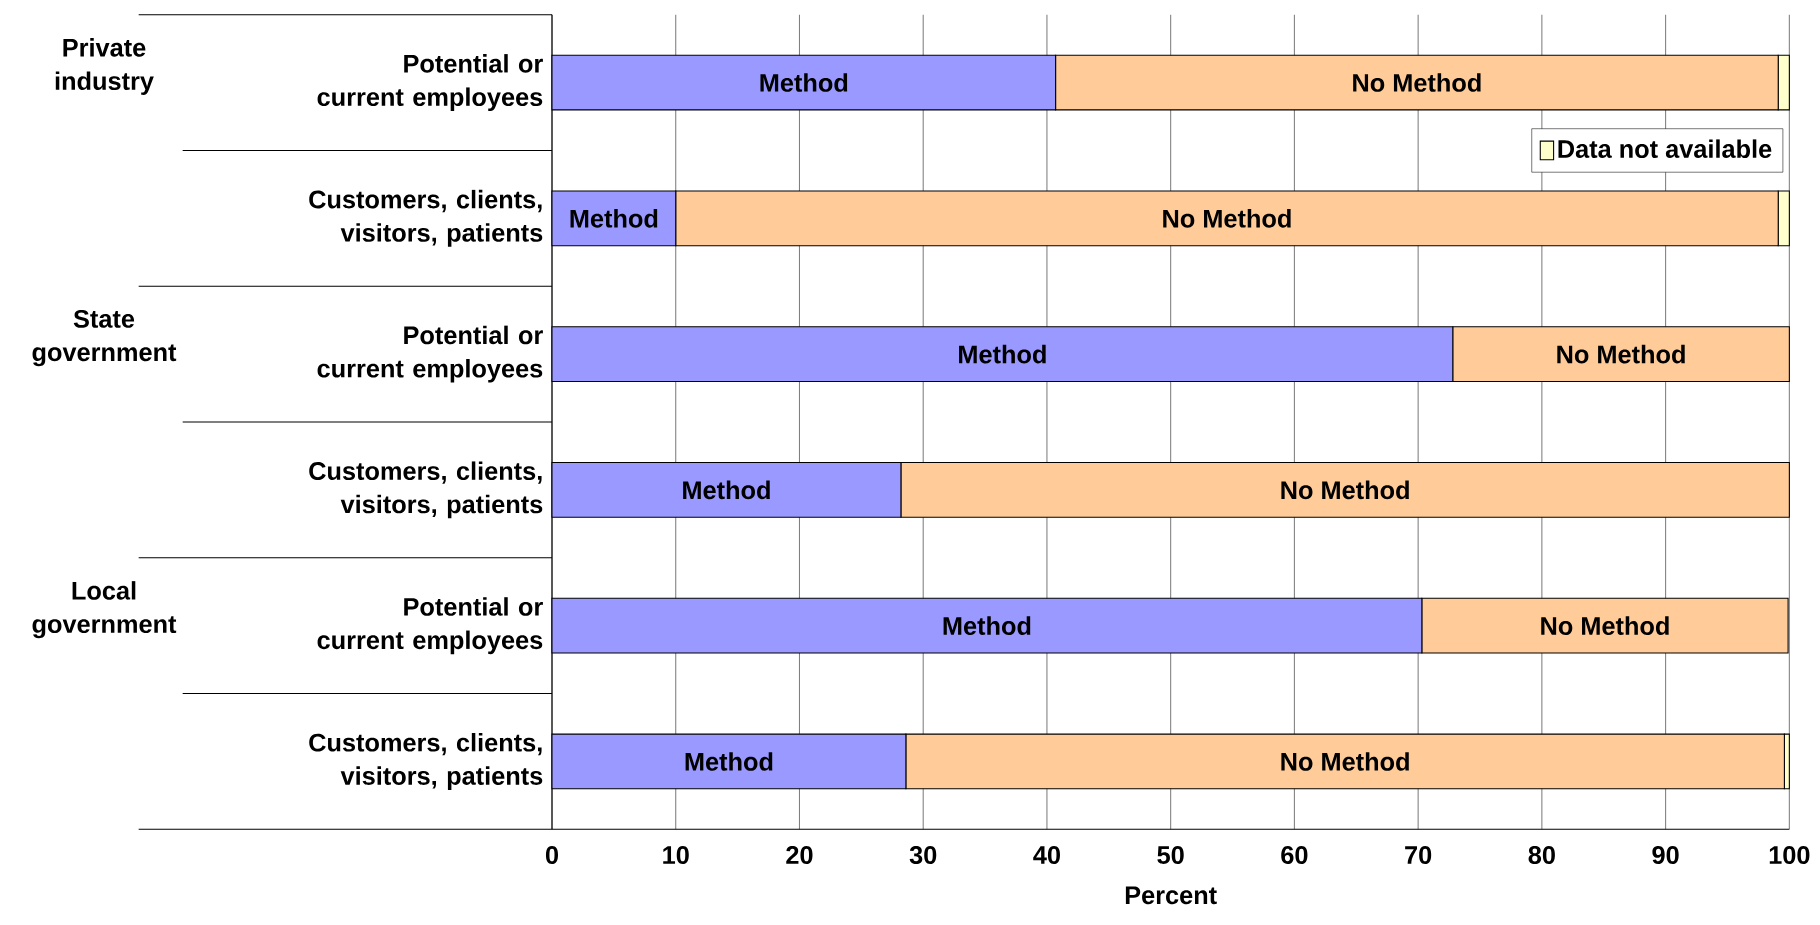  What do you see at coordinates (104, 338) in the screenshot?
I see `text: State government` at bounding box center [104, 338].